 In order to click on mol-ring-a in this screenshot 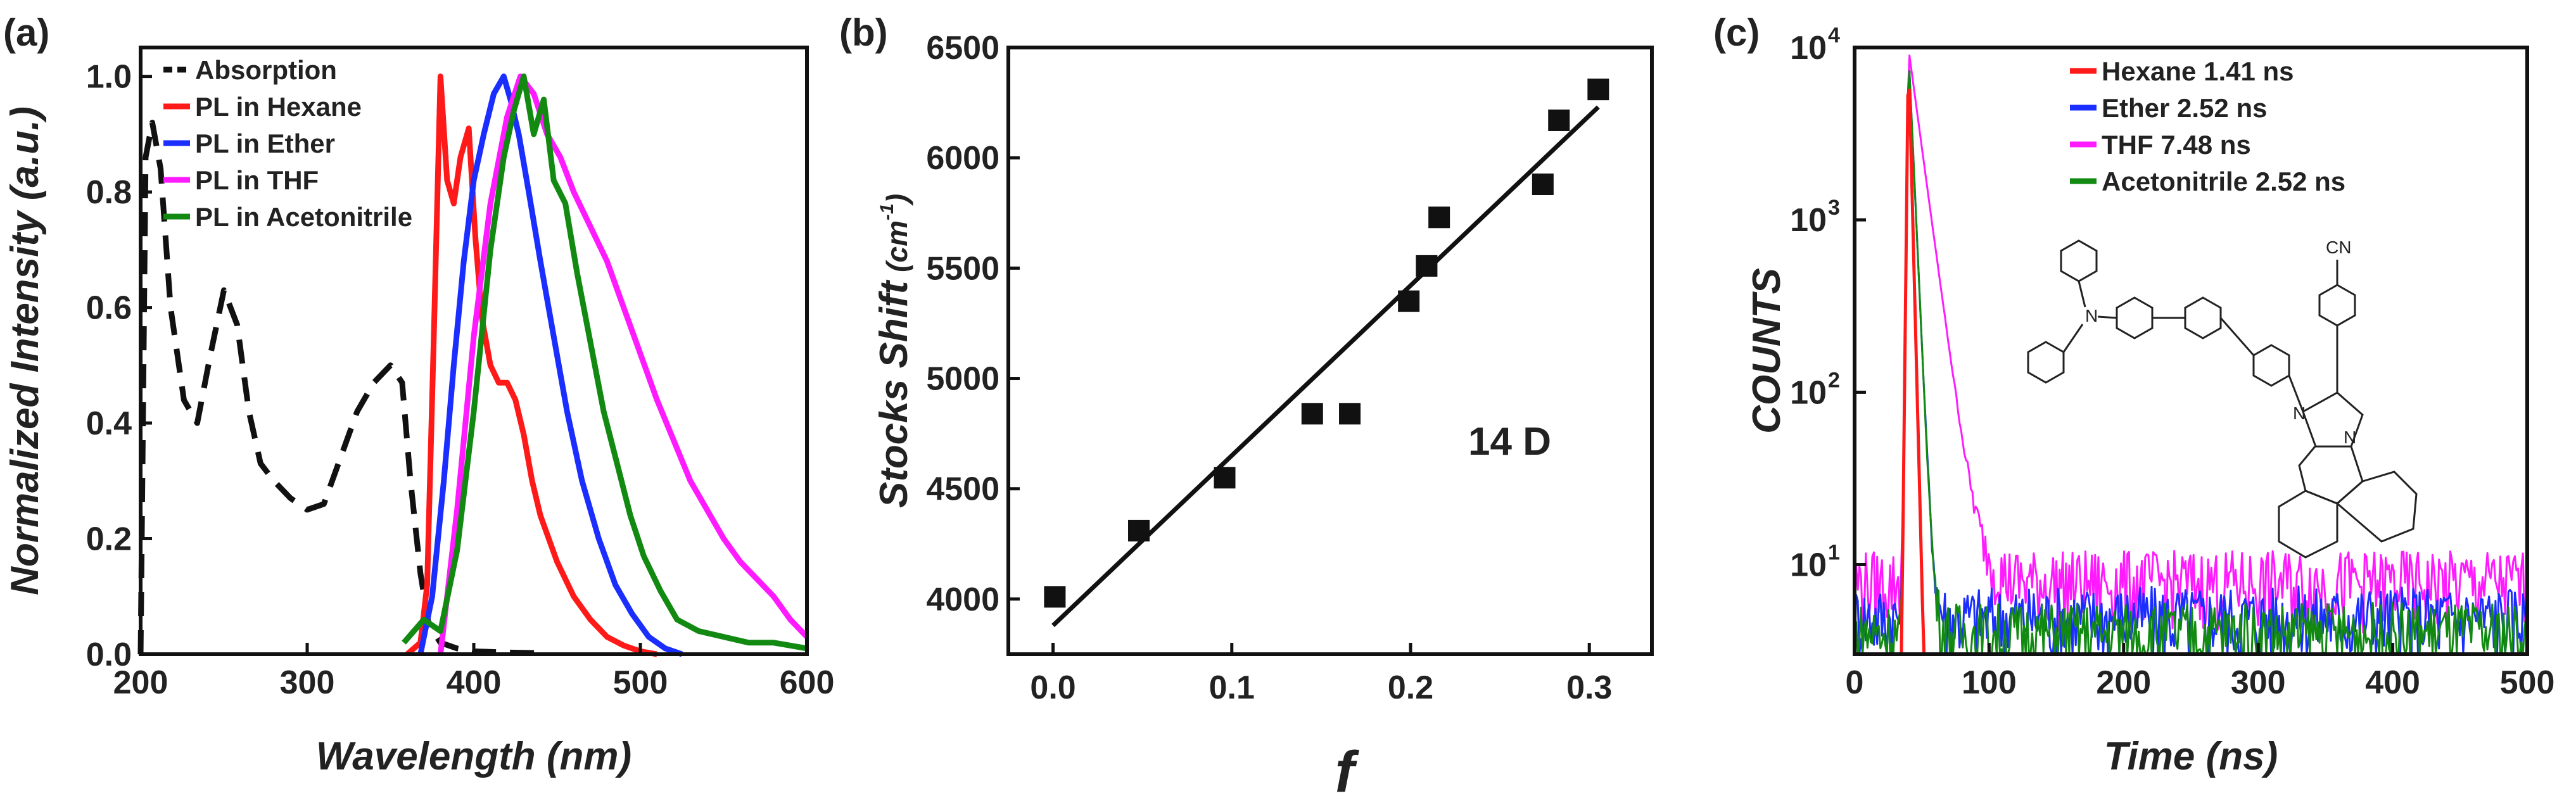, I will do `click(2331, 475)`.